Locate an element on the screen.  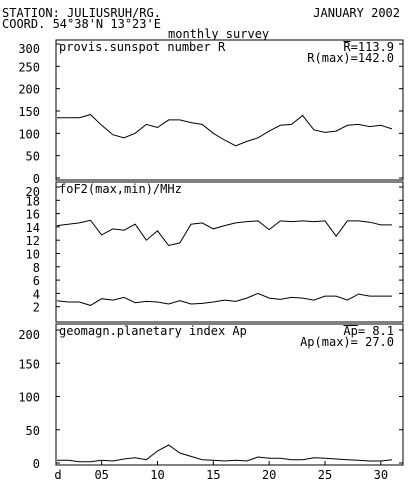
x-tick-label: 25 is located at coordinates (325, 474).